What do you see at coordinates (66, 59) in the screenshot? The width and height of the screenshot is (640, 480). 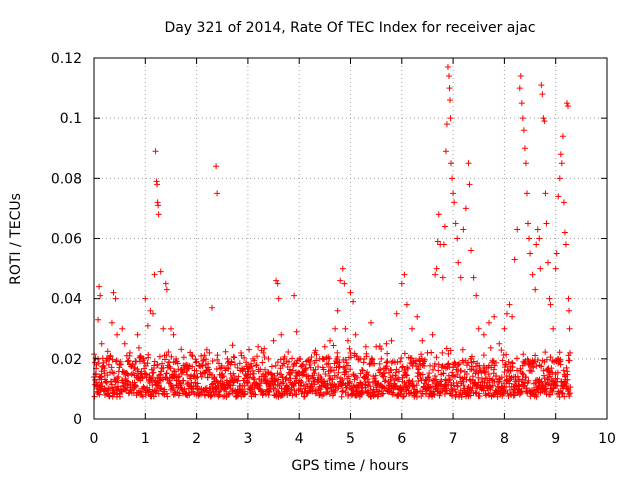 I see `y-tick-label: 0.12` at bounding box center [66, 59].